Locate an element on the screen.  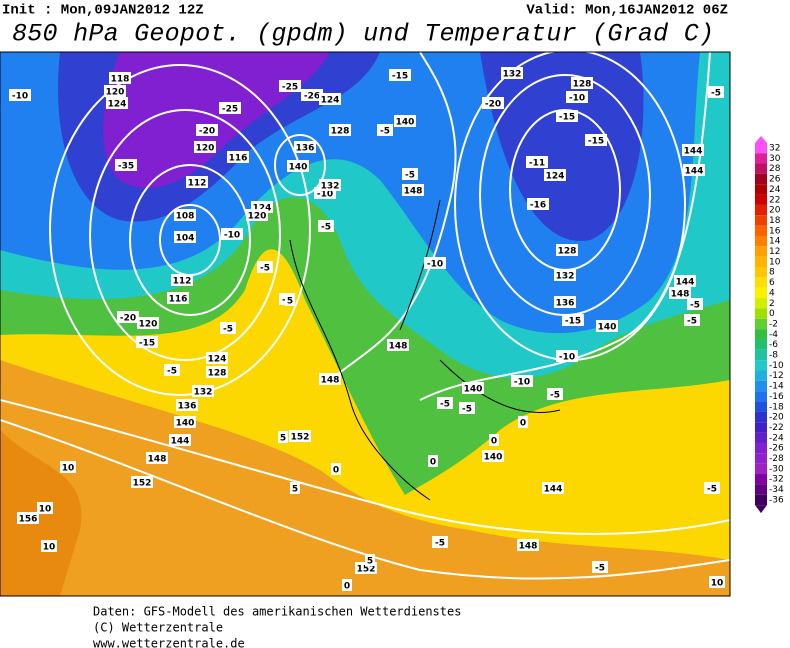
legend-label: 8 is located at coordinates (772, 273).